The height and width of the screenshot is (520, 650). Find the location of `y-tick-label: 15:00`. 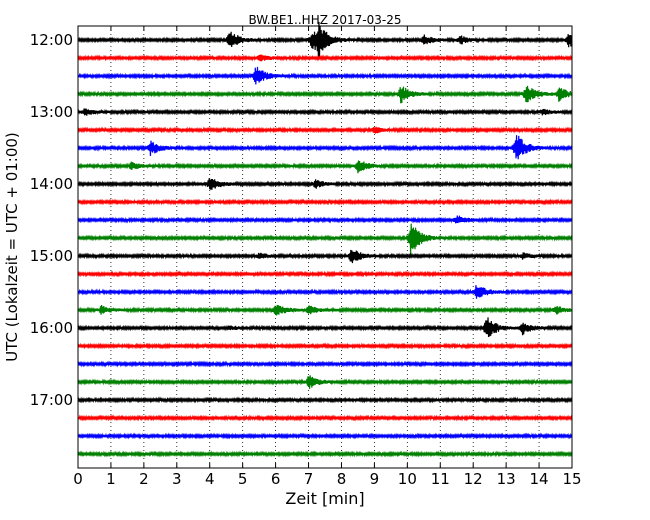

y-tick-label: 15:00 is located at coordinates (51, 256).